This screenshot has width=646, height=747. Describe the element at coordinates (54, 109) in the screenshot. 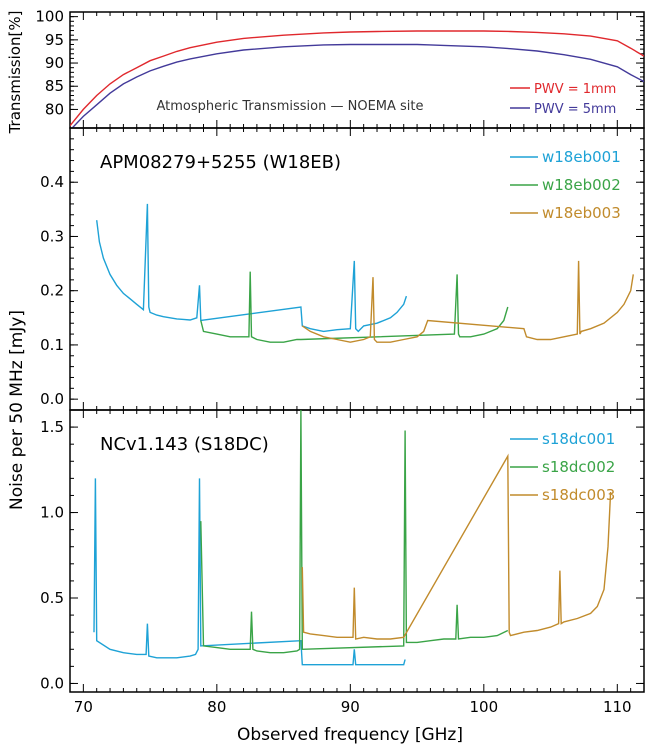

I see `y-tick-label: 80` at that location.